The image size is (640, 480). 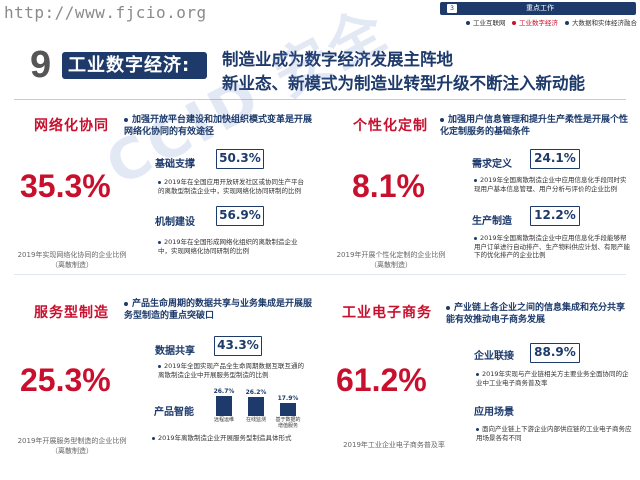 What do you see at coordinates (555, 159) in the screenshot?
I see `custom-metric1-value: 24.1%` at bounding box center [555, 159].